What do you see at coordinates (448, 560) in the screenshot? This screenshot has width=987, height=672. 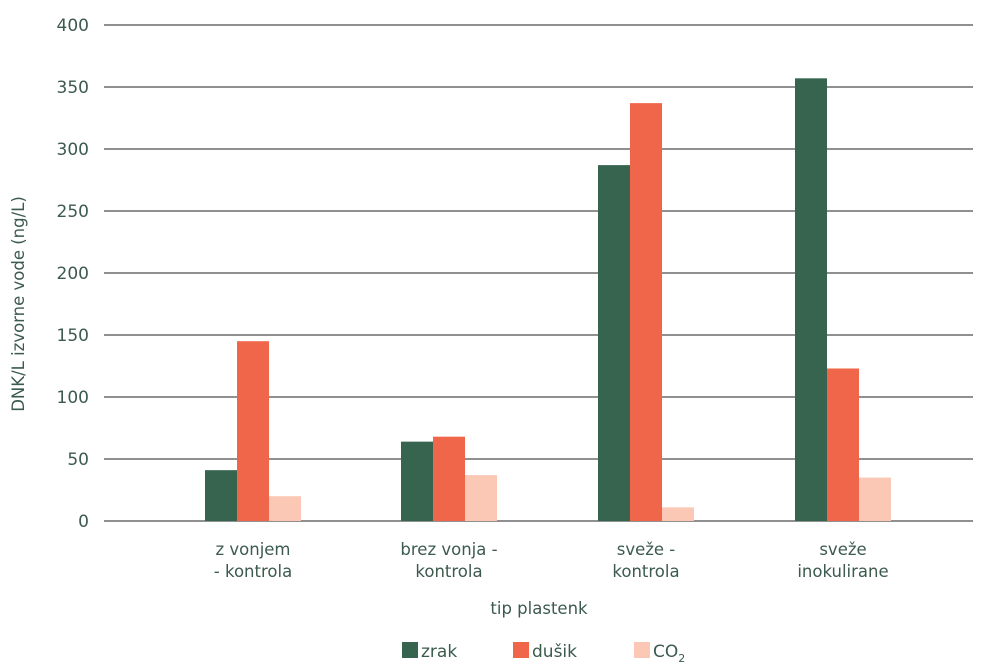 I see `x-category-label: brez vonja -kontrola` at bounding box center [448, 560].